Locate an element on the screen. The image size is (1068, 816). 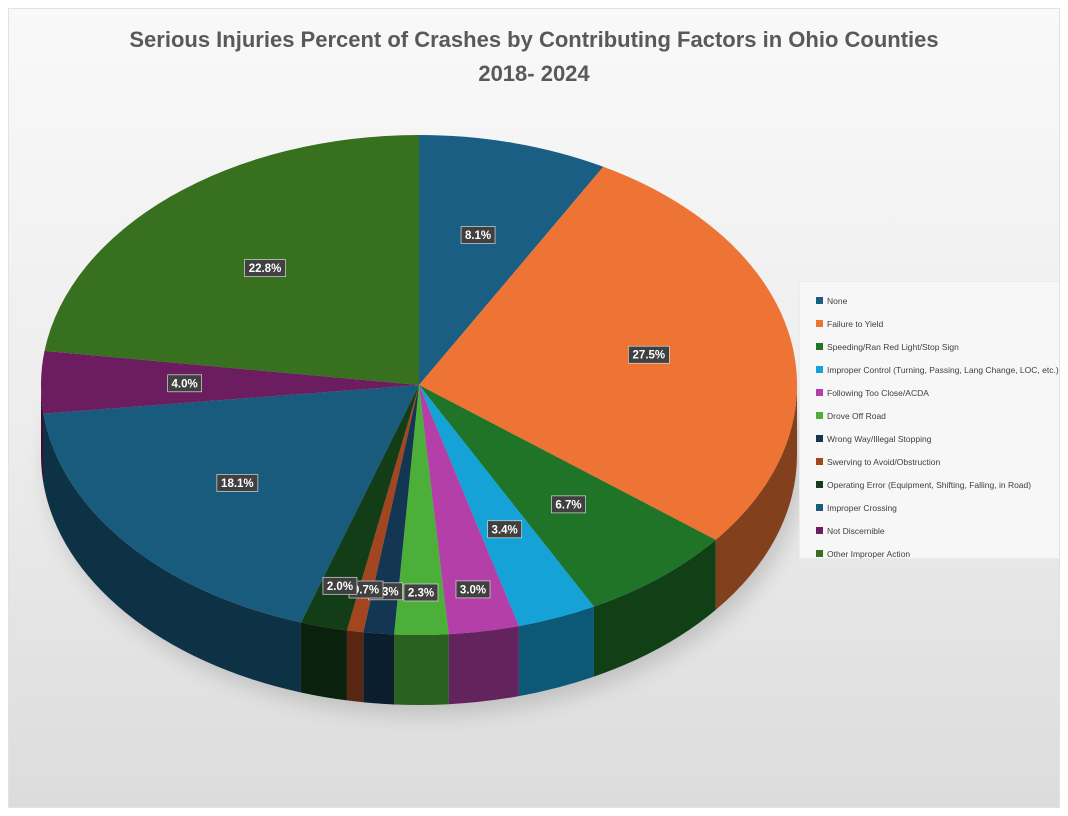
legend-item-swerving-to-avoid-obstruction: Swerving to Avoid/Obstruction is located at coordinates (937, 461).